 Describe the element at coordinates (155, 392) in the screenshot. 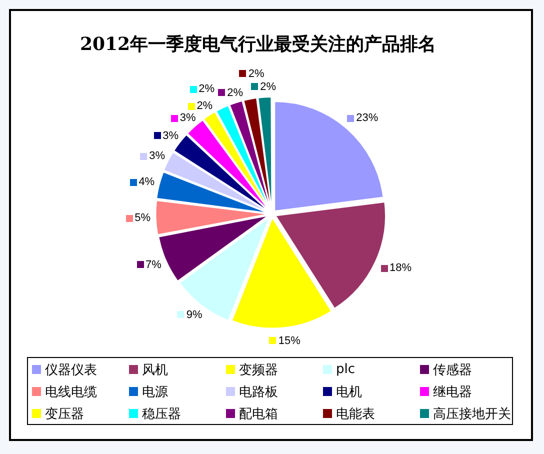

I see `legend-label: 电源` at that location.